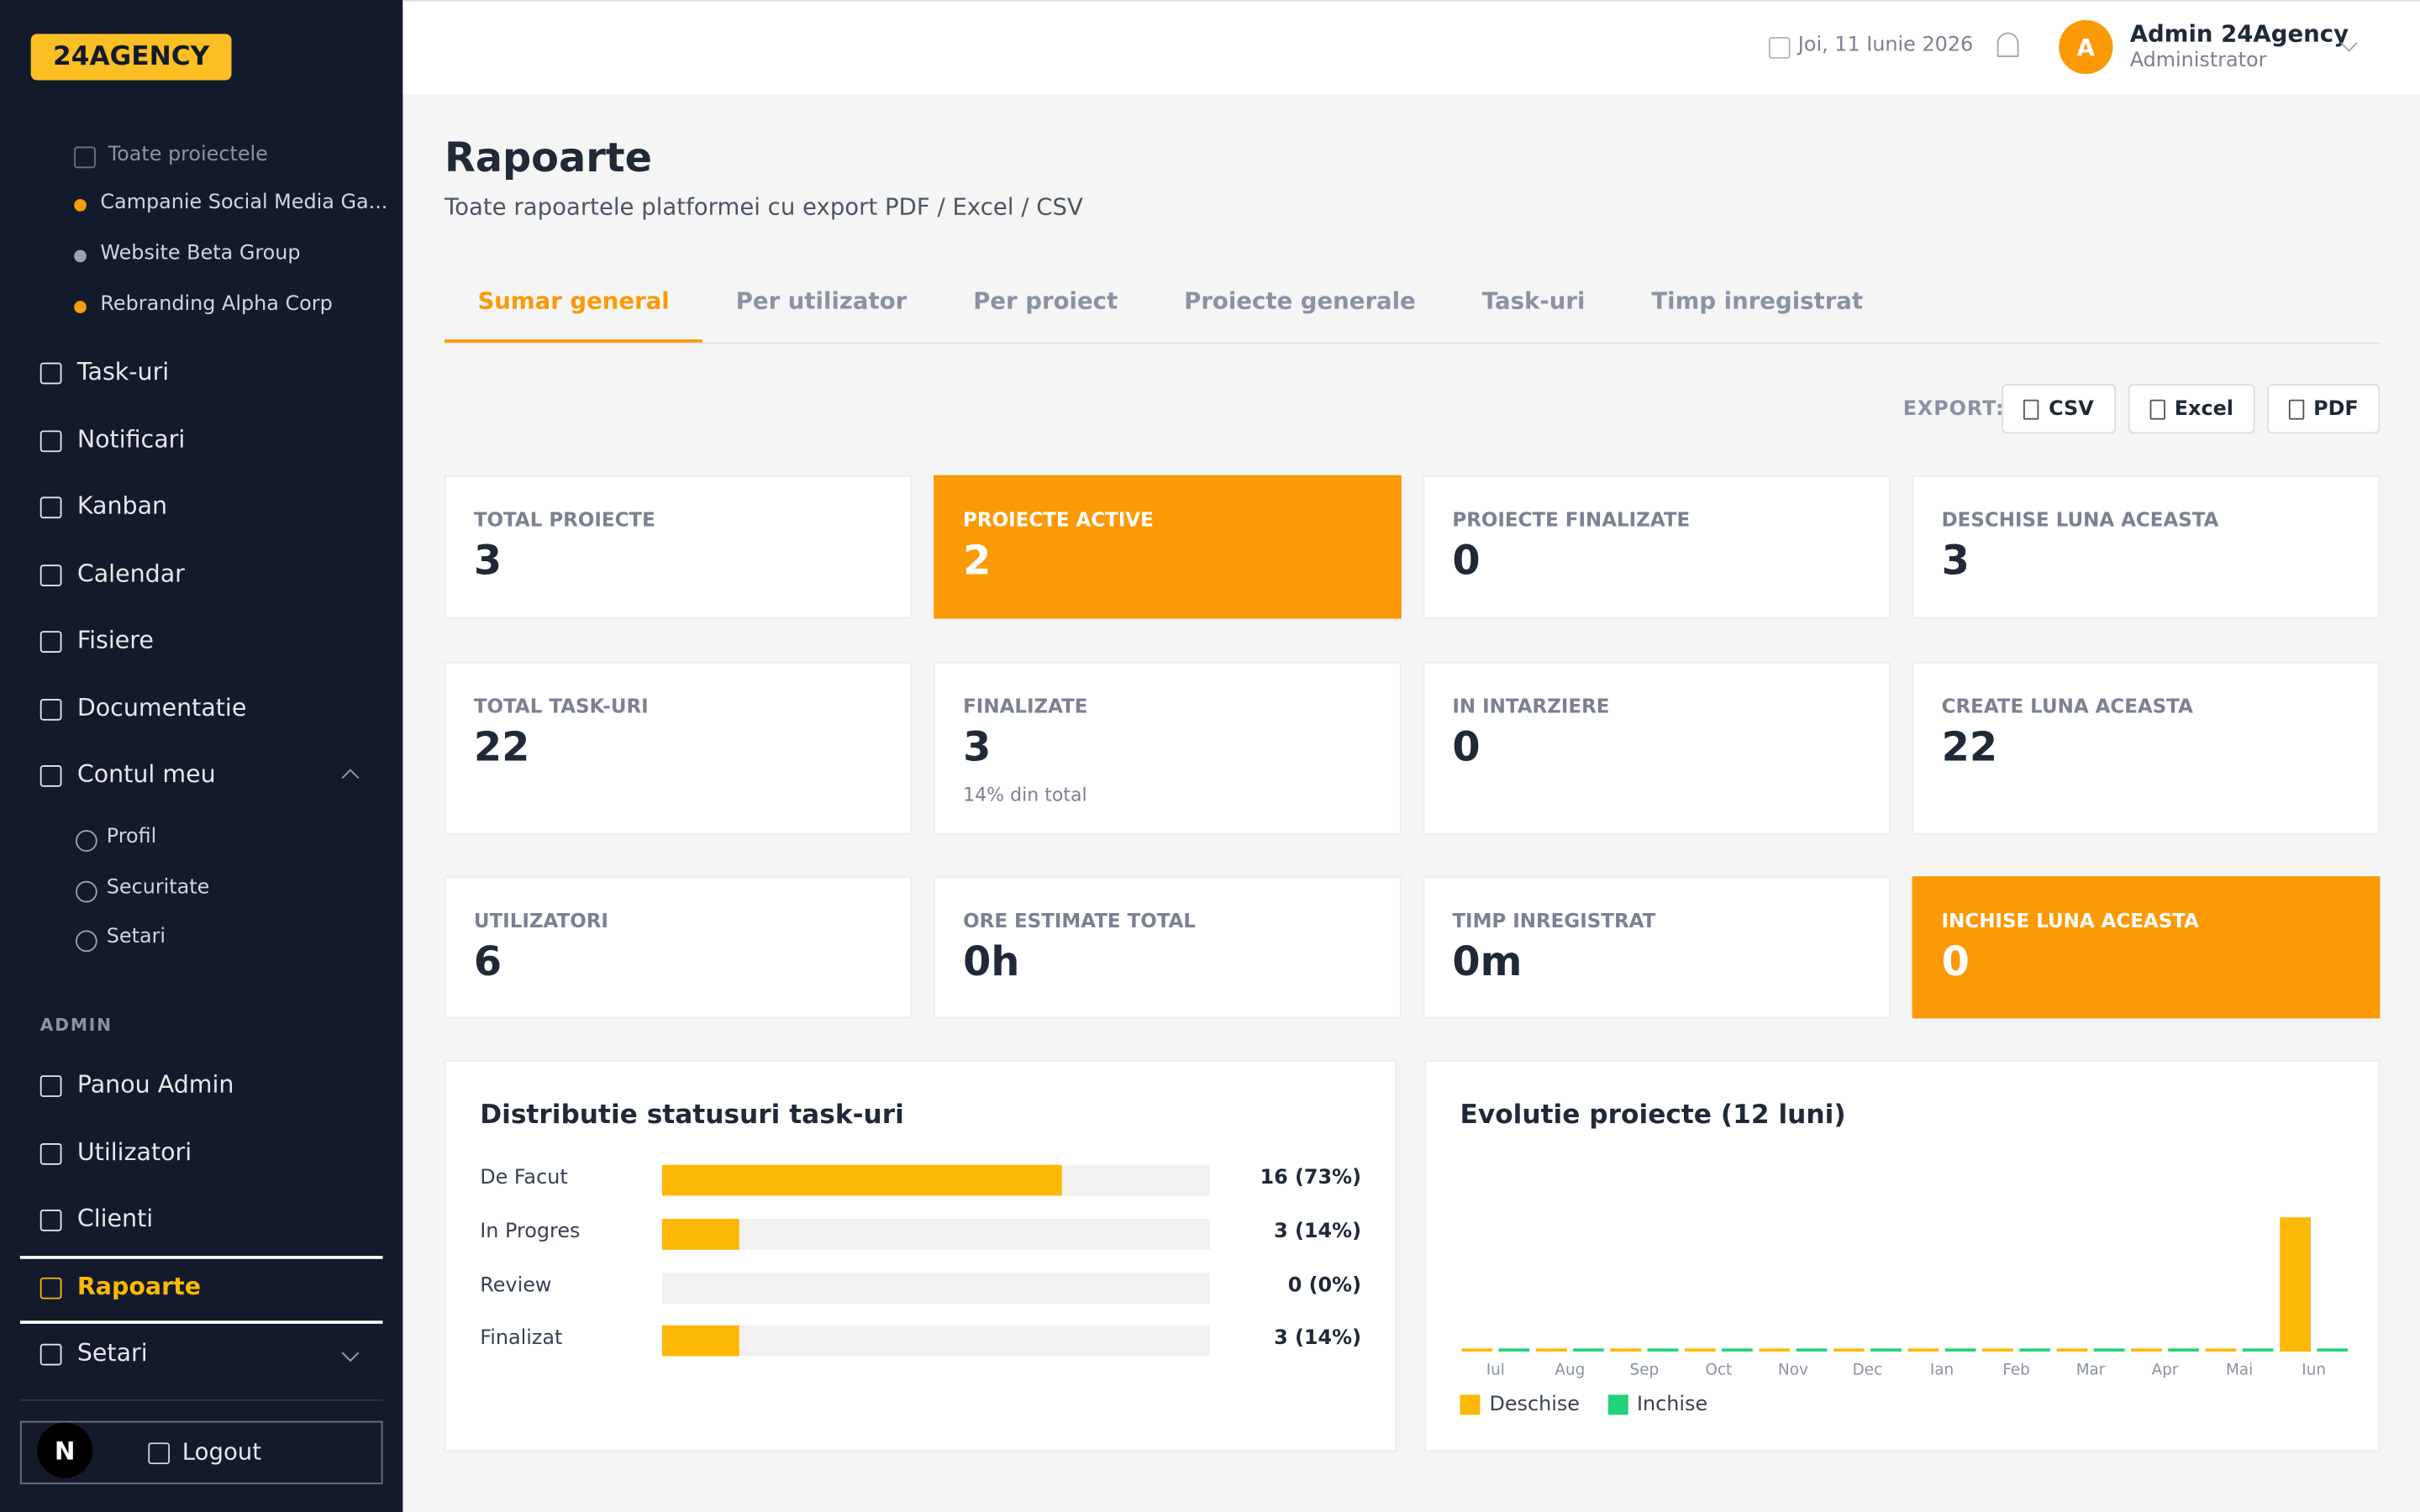  I want to click on project-link: Toate proiectele, so click(188, 155).